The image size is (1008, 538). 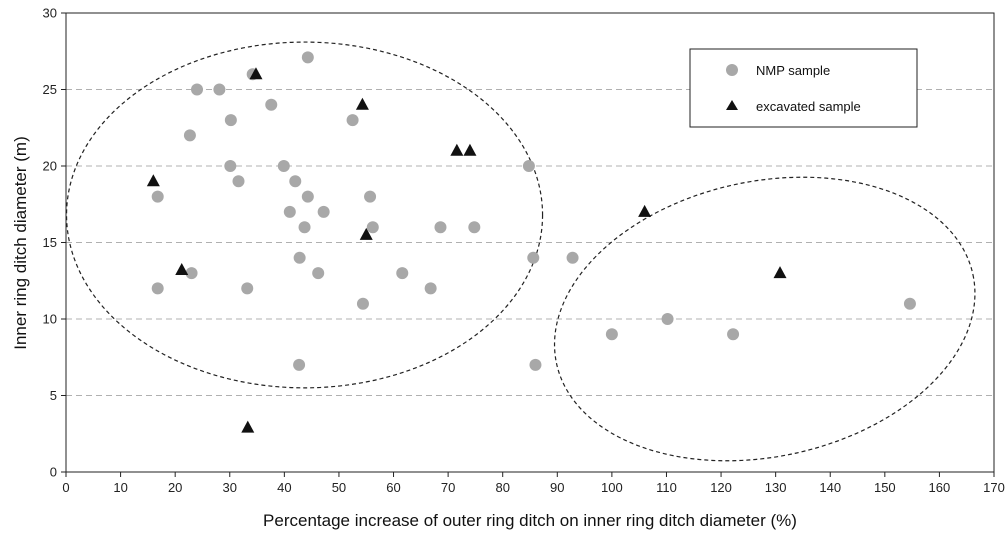 I want to click on x-tick-label-60: 60, so click(x=393, y=487).